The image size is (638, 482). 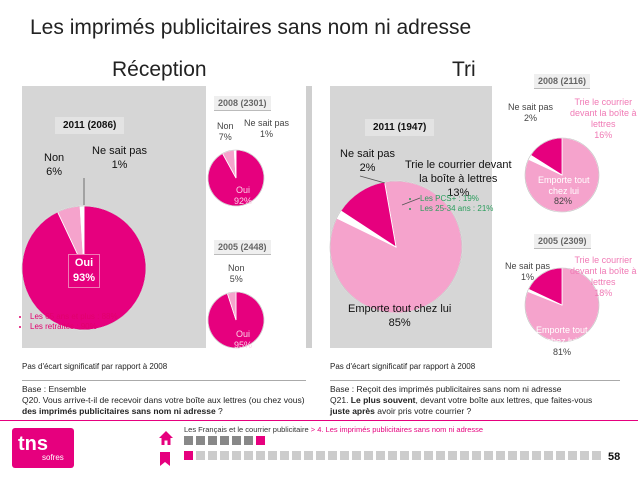 What do you see at coordinates (614, 457) in the screenshot?
I see `page-number: 58` at bounding box center [614, 457].